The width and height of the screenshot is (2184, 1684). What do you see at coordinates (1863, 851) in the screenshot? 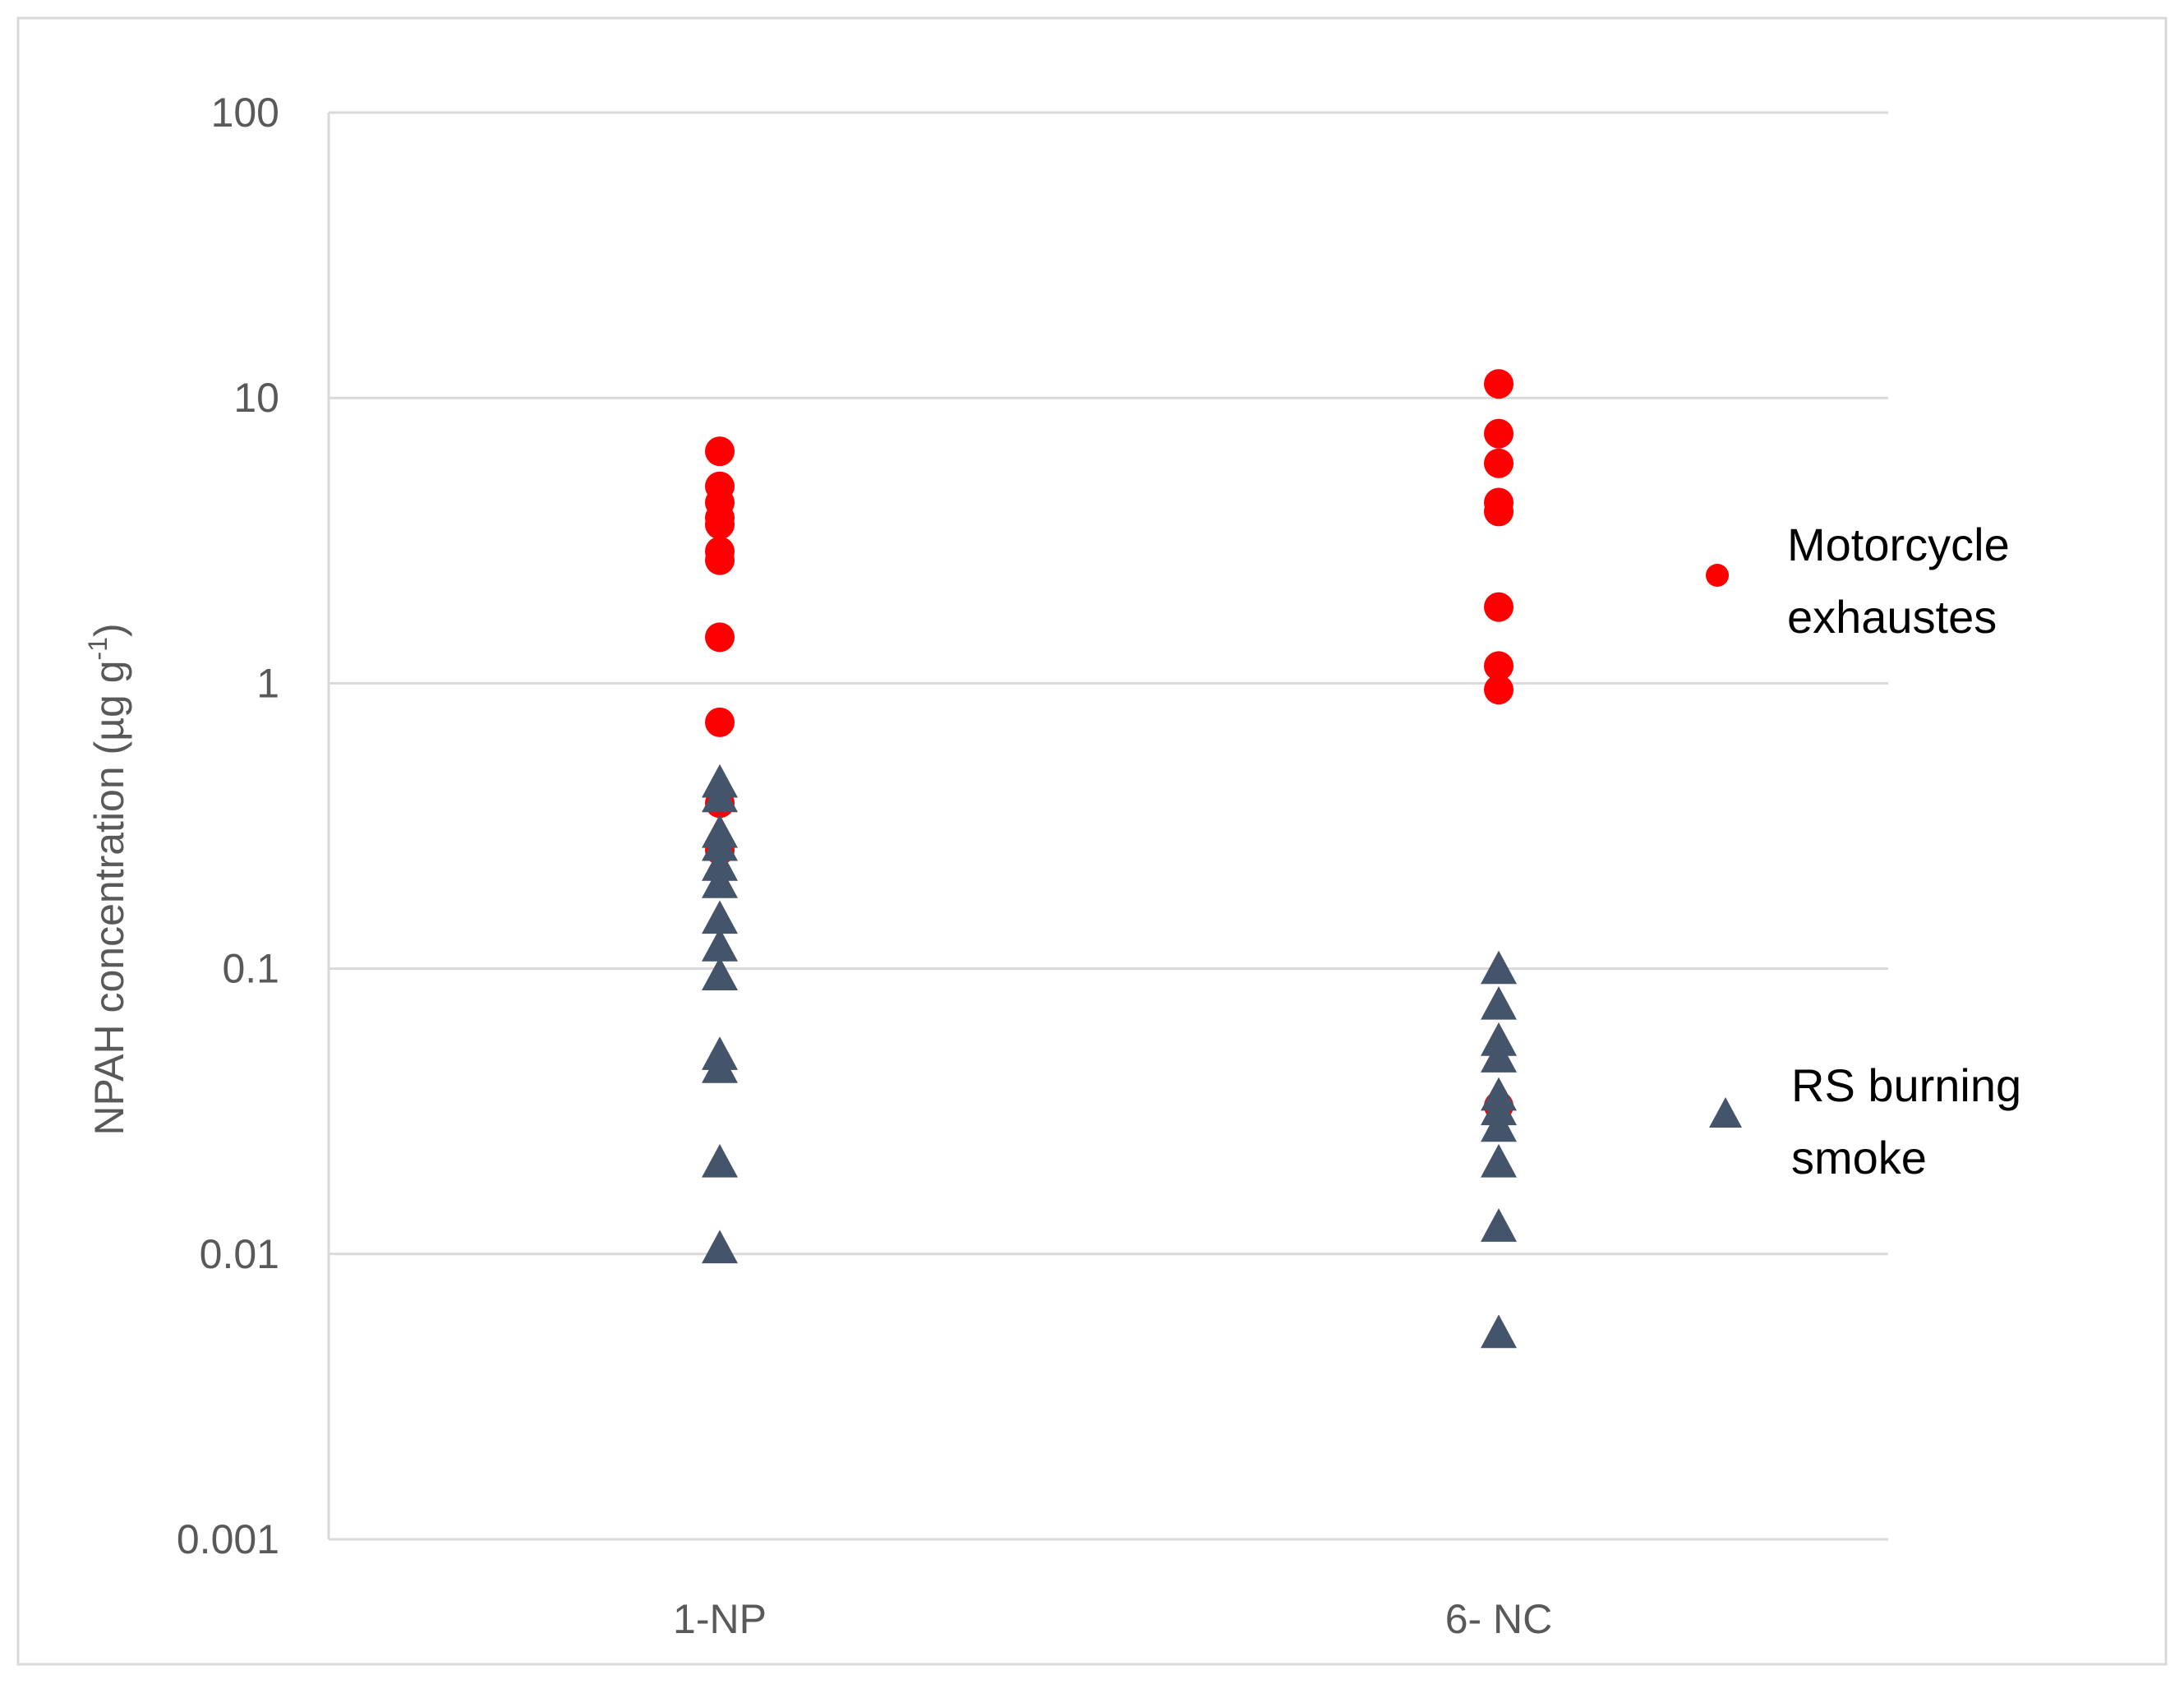
I see `legend: Motorcycle exhaustes RS burning smoke` at bounding box center [1863, 851].